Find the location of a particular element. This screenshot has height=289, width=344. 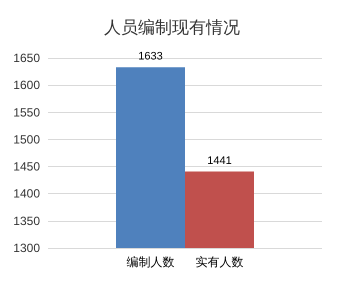

y-tick-label: 1450 is located at coordinates (26, 167).